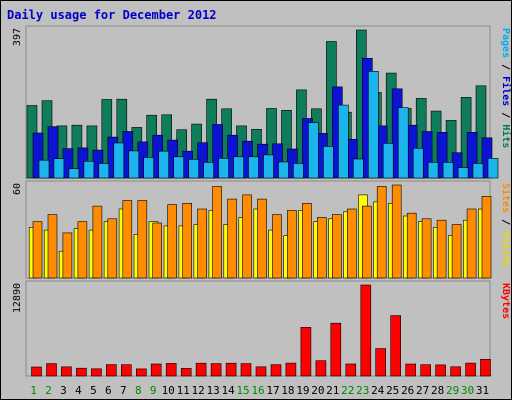 The height and width of the screenshot is (400, 512). What do you see at coordinates (505, 249) in the screenshot?
I see `legend-part-middle-2: Visits` at bounding box center [505, 249].